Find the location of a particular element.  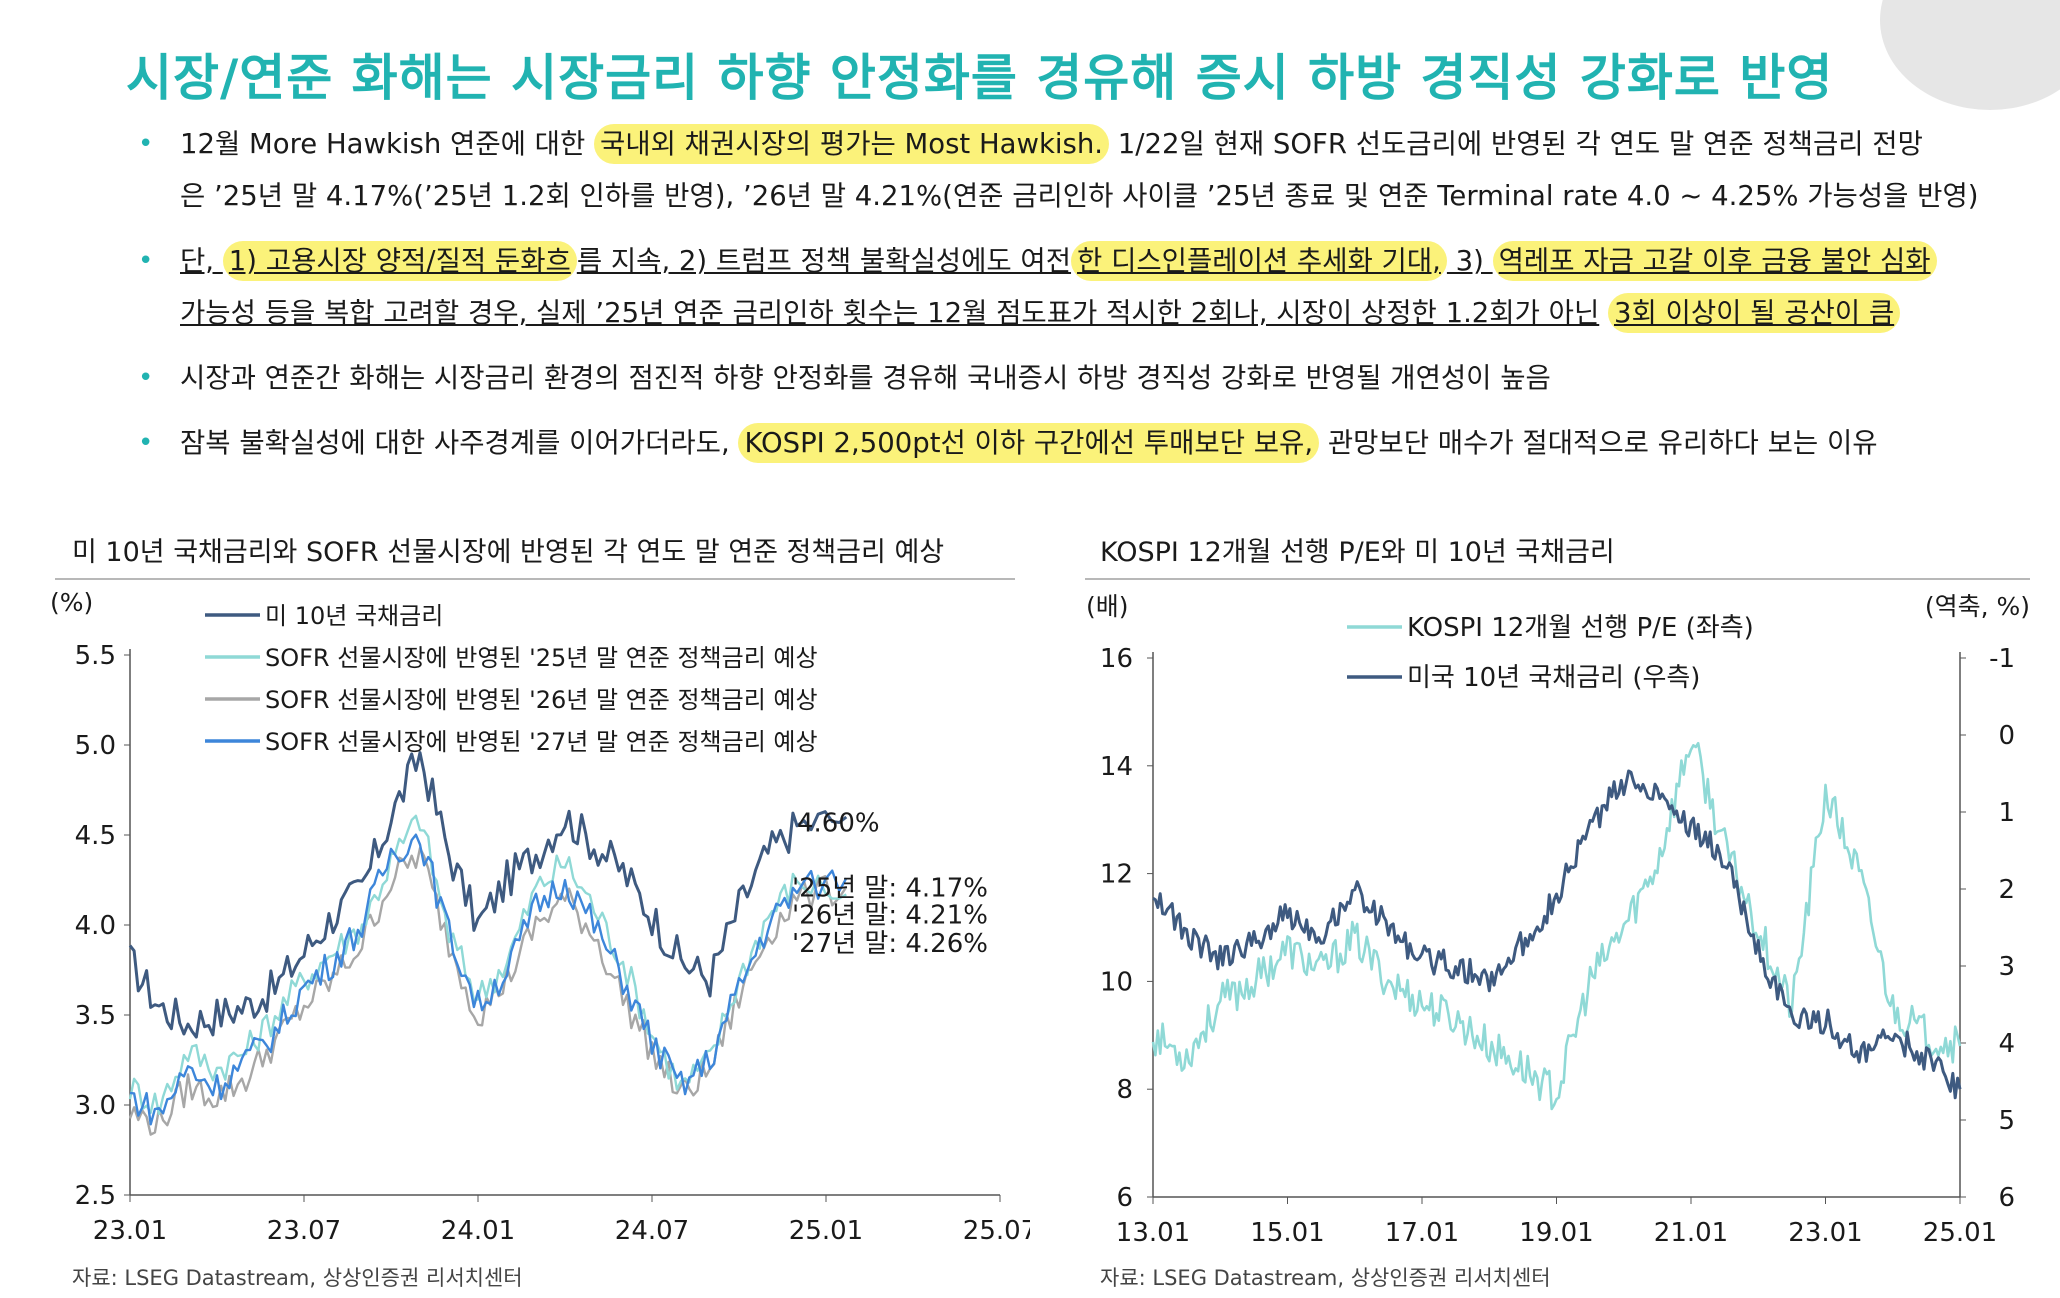

y-tick-label: 3.5 is located at coordinates (95, 1016).